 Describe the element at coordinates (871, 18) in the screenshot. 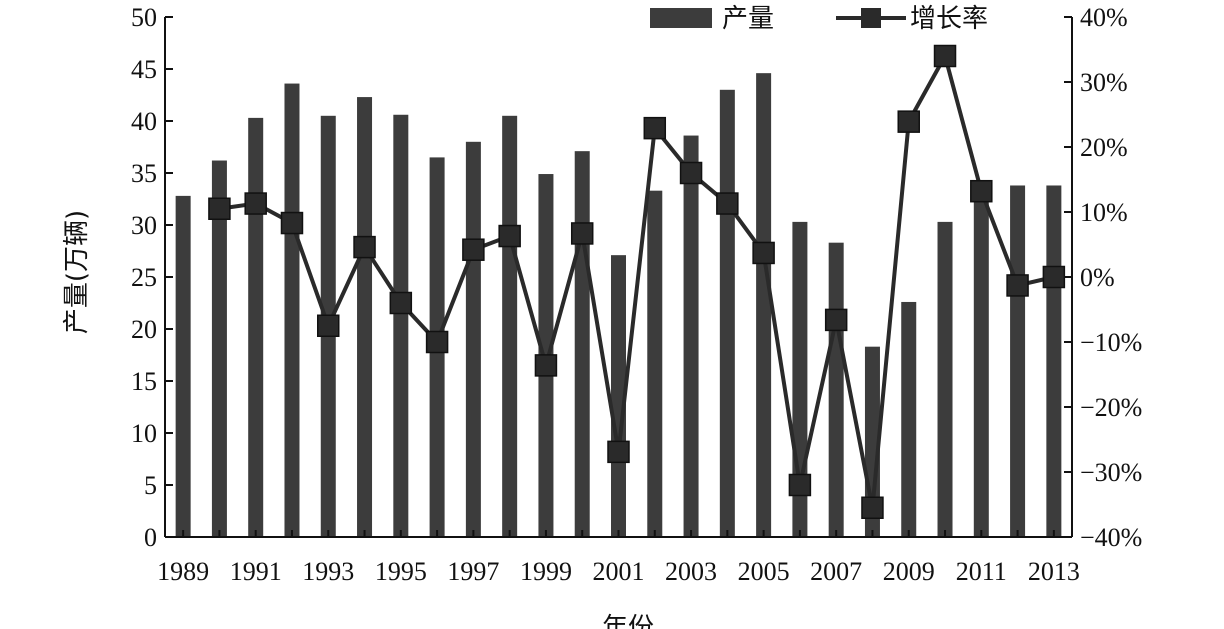

I see `legend-marker-swatch` at that location.